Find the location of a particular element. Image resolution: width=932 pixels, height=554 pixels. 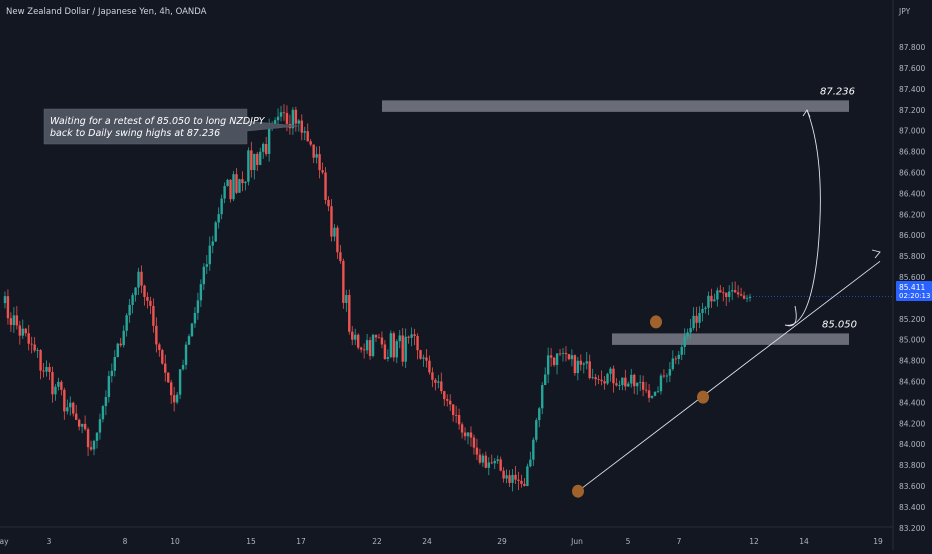

y-tick-label: 83.400 is located at coordinates (912, 507).